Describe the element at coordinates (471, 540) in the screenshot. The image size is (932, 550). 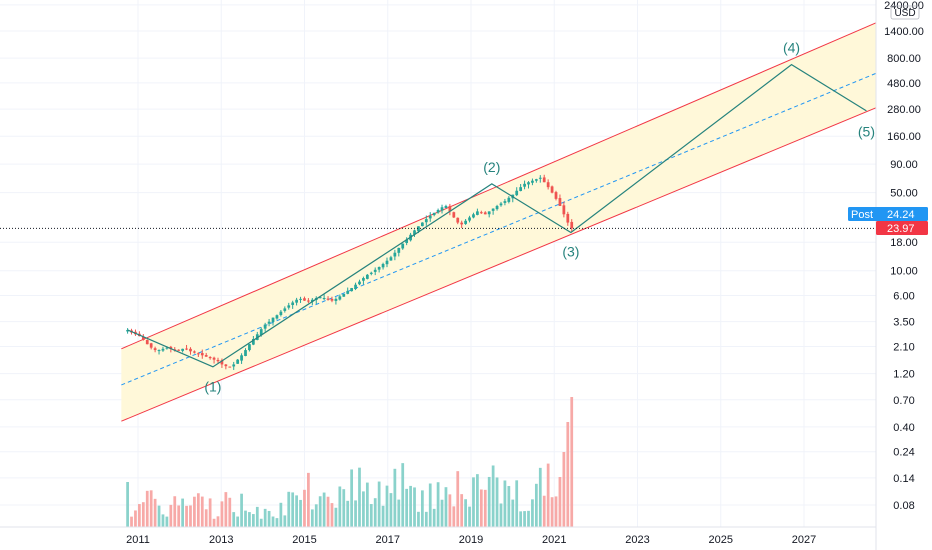
I see `x-tick-label: 2019` at that location.